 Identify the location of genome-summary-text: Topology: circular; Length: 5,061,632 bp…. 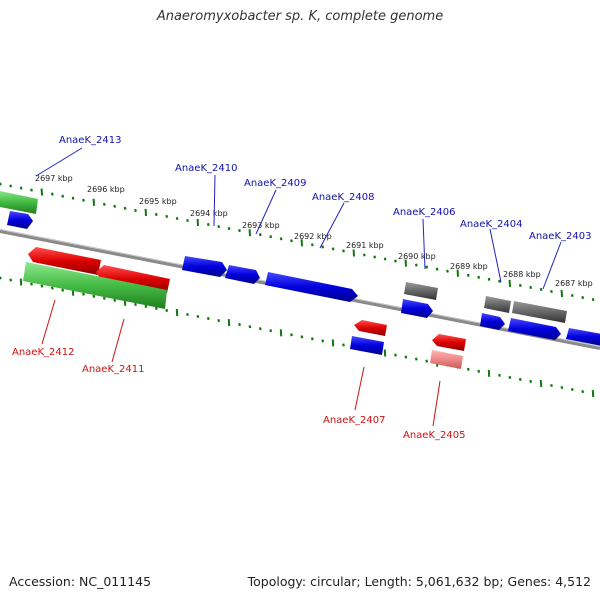
(419, 581).